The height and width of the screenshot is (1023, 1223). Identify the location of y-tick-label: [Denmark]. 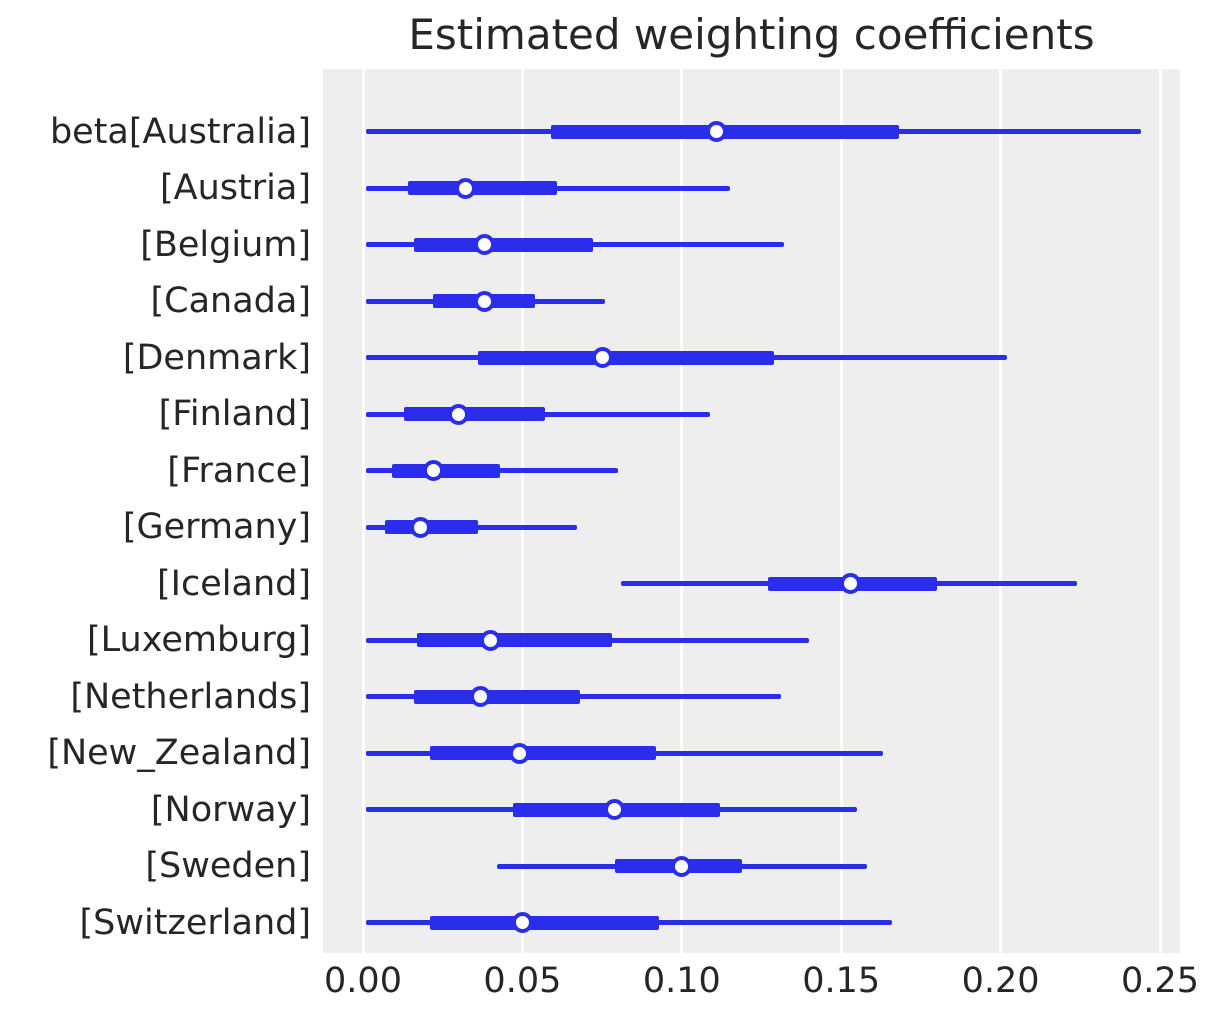
(216, 357).